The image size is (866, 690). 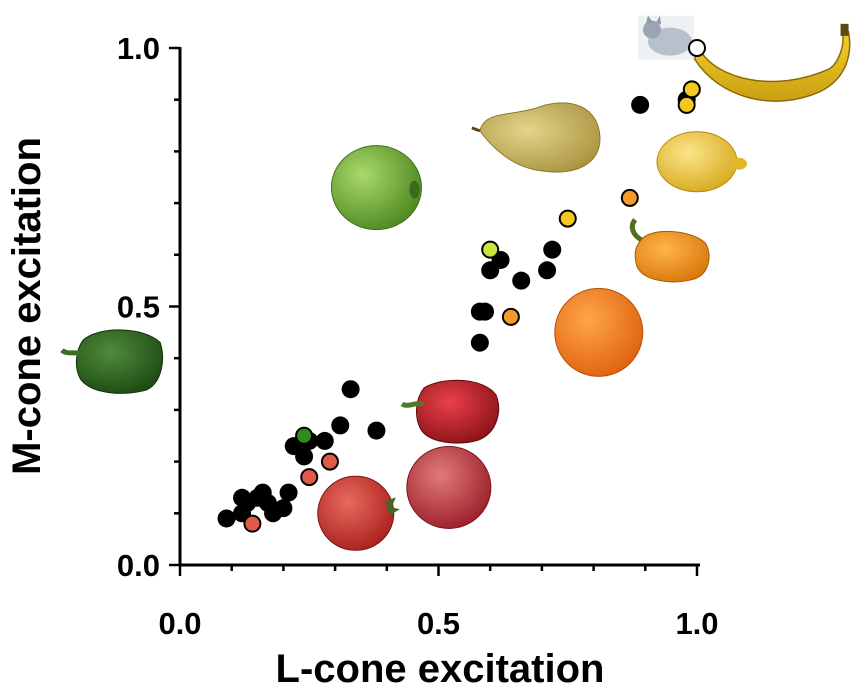 What do you see at coordinates (112, 361) in the screenshot?
I see `green-pepper-icon` at bounding box center [112, 361].